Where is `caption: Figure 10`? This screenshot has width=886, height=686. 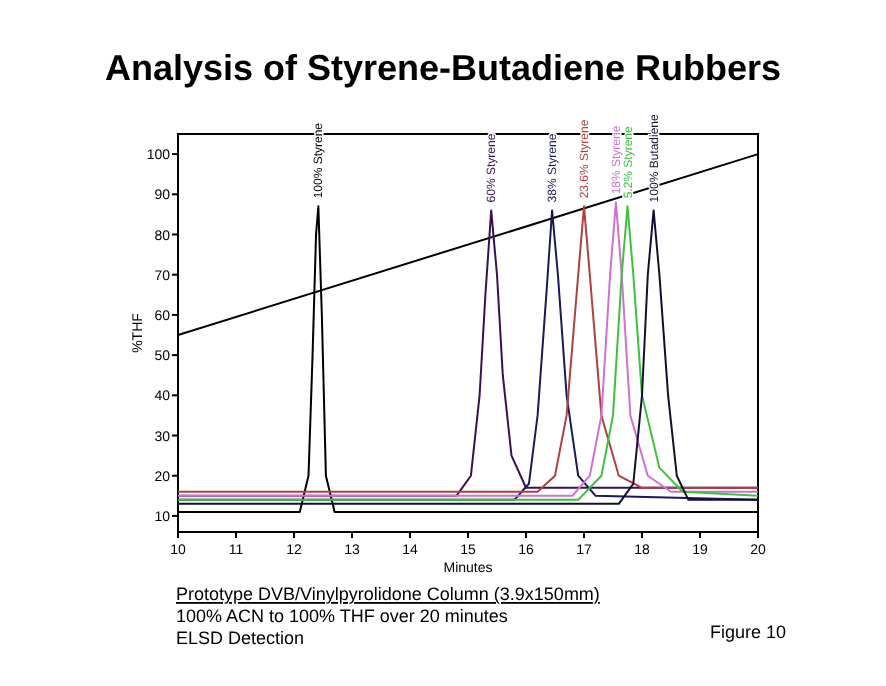
caption: Figure 10 is located at coordinates (747, 632).